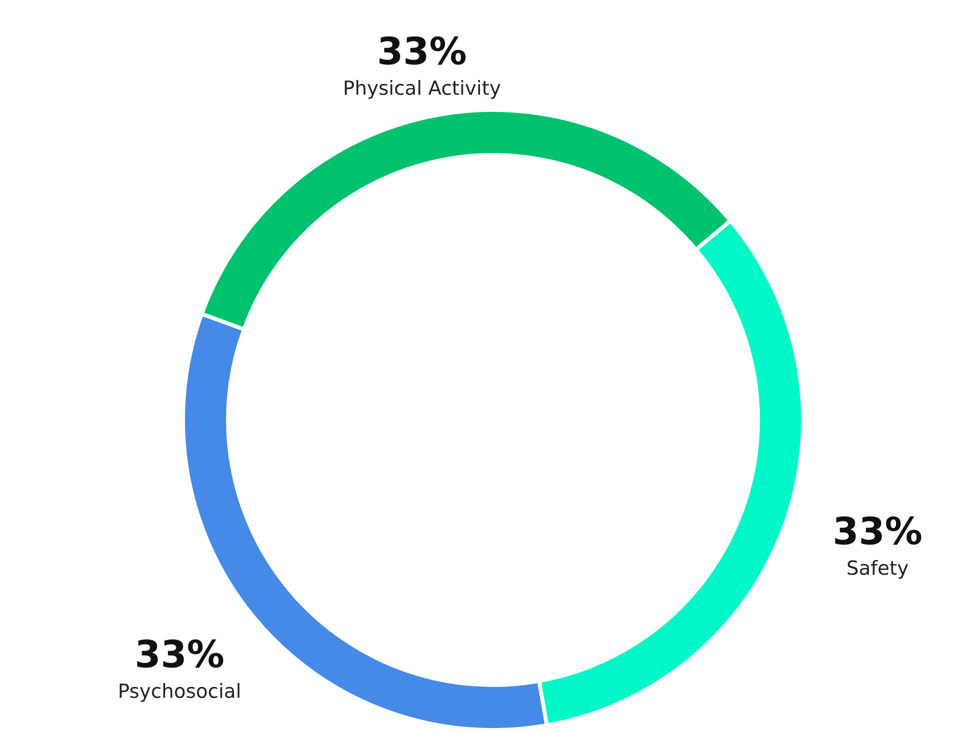 Image resolution: width=980 pixels, height=732 pixels. I want to click on slice-label: Safety, so click(878, 569).